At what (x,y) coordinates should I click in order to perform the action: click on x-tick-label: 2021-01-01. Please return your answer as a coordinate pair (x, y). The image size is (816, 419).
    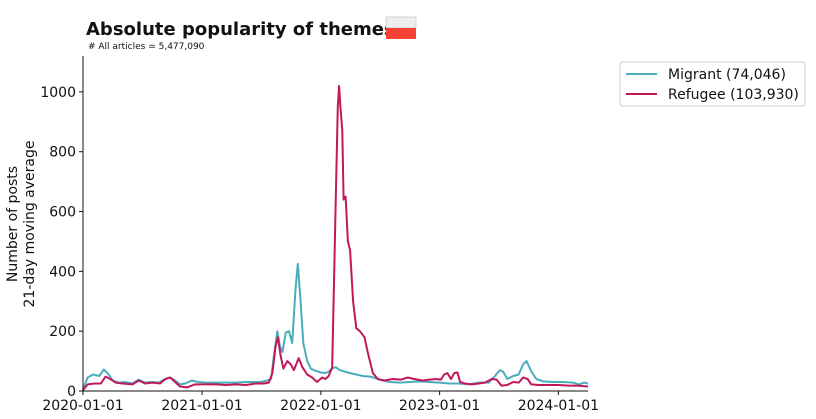
    Looking at the image, I should click on (201, 406).